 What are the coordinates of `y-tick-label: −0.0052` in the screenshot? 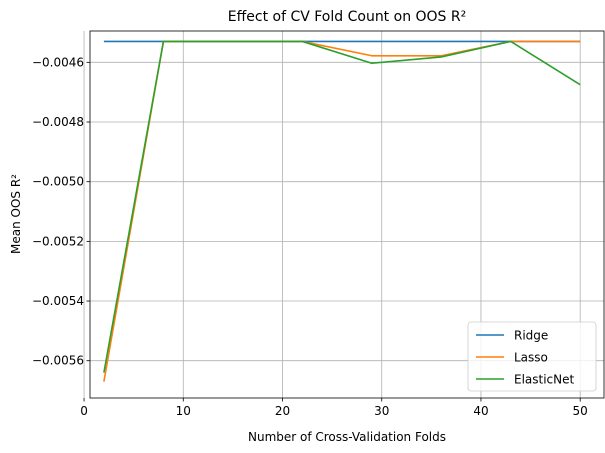 It's located at (58, 241).